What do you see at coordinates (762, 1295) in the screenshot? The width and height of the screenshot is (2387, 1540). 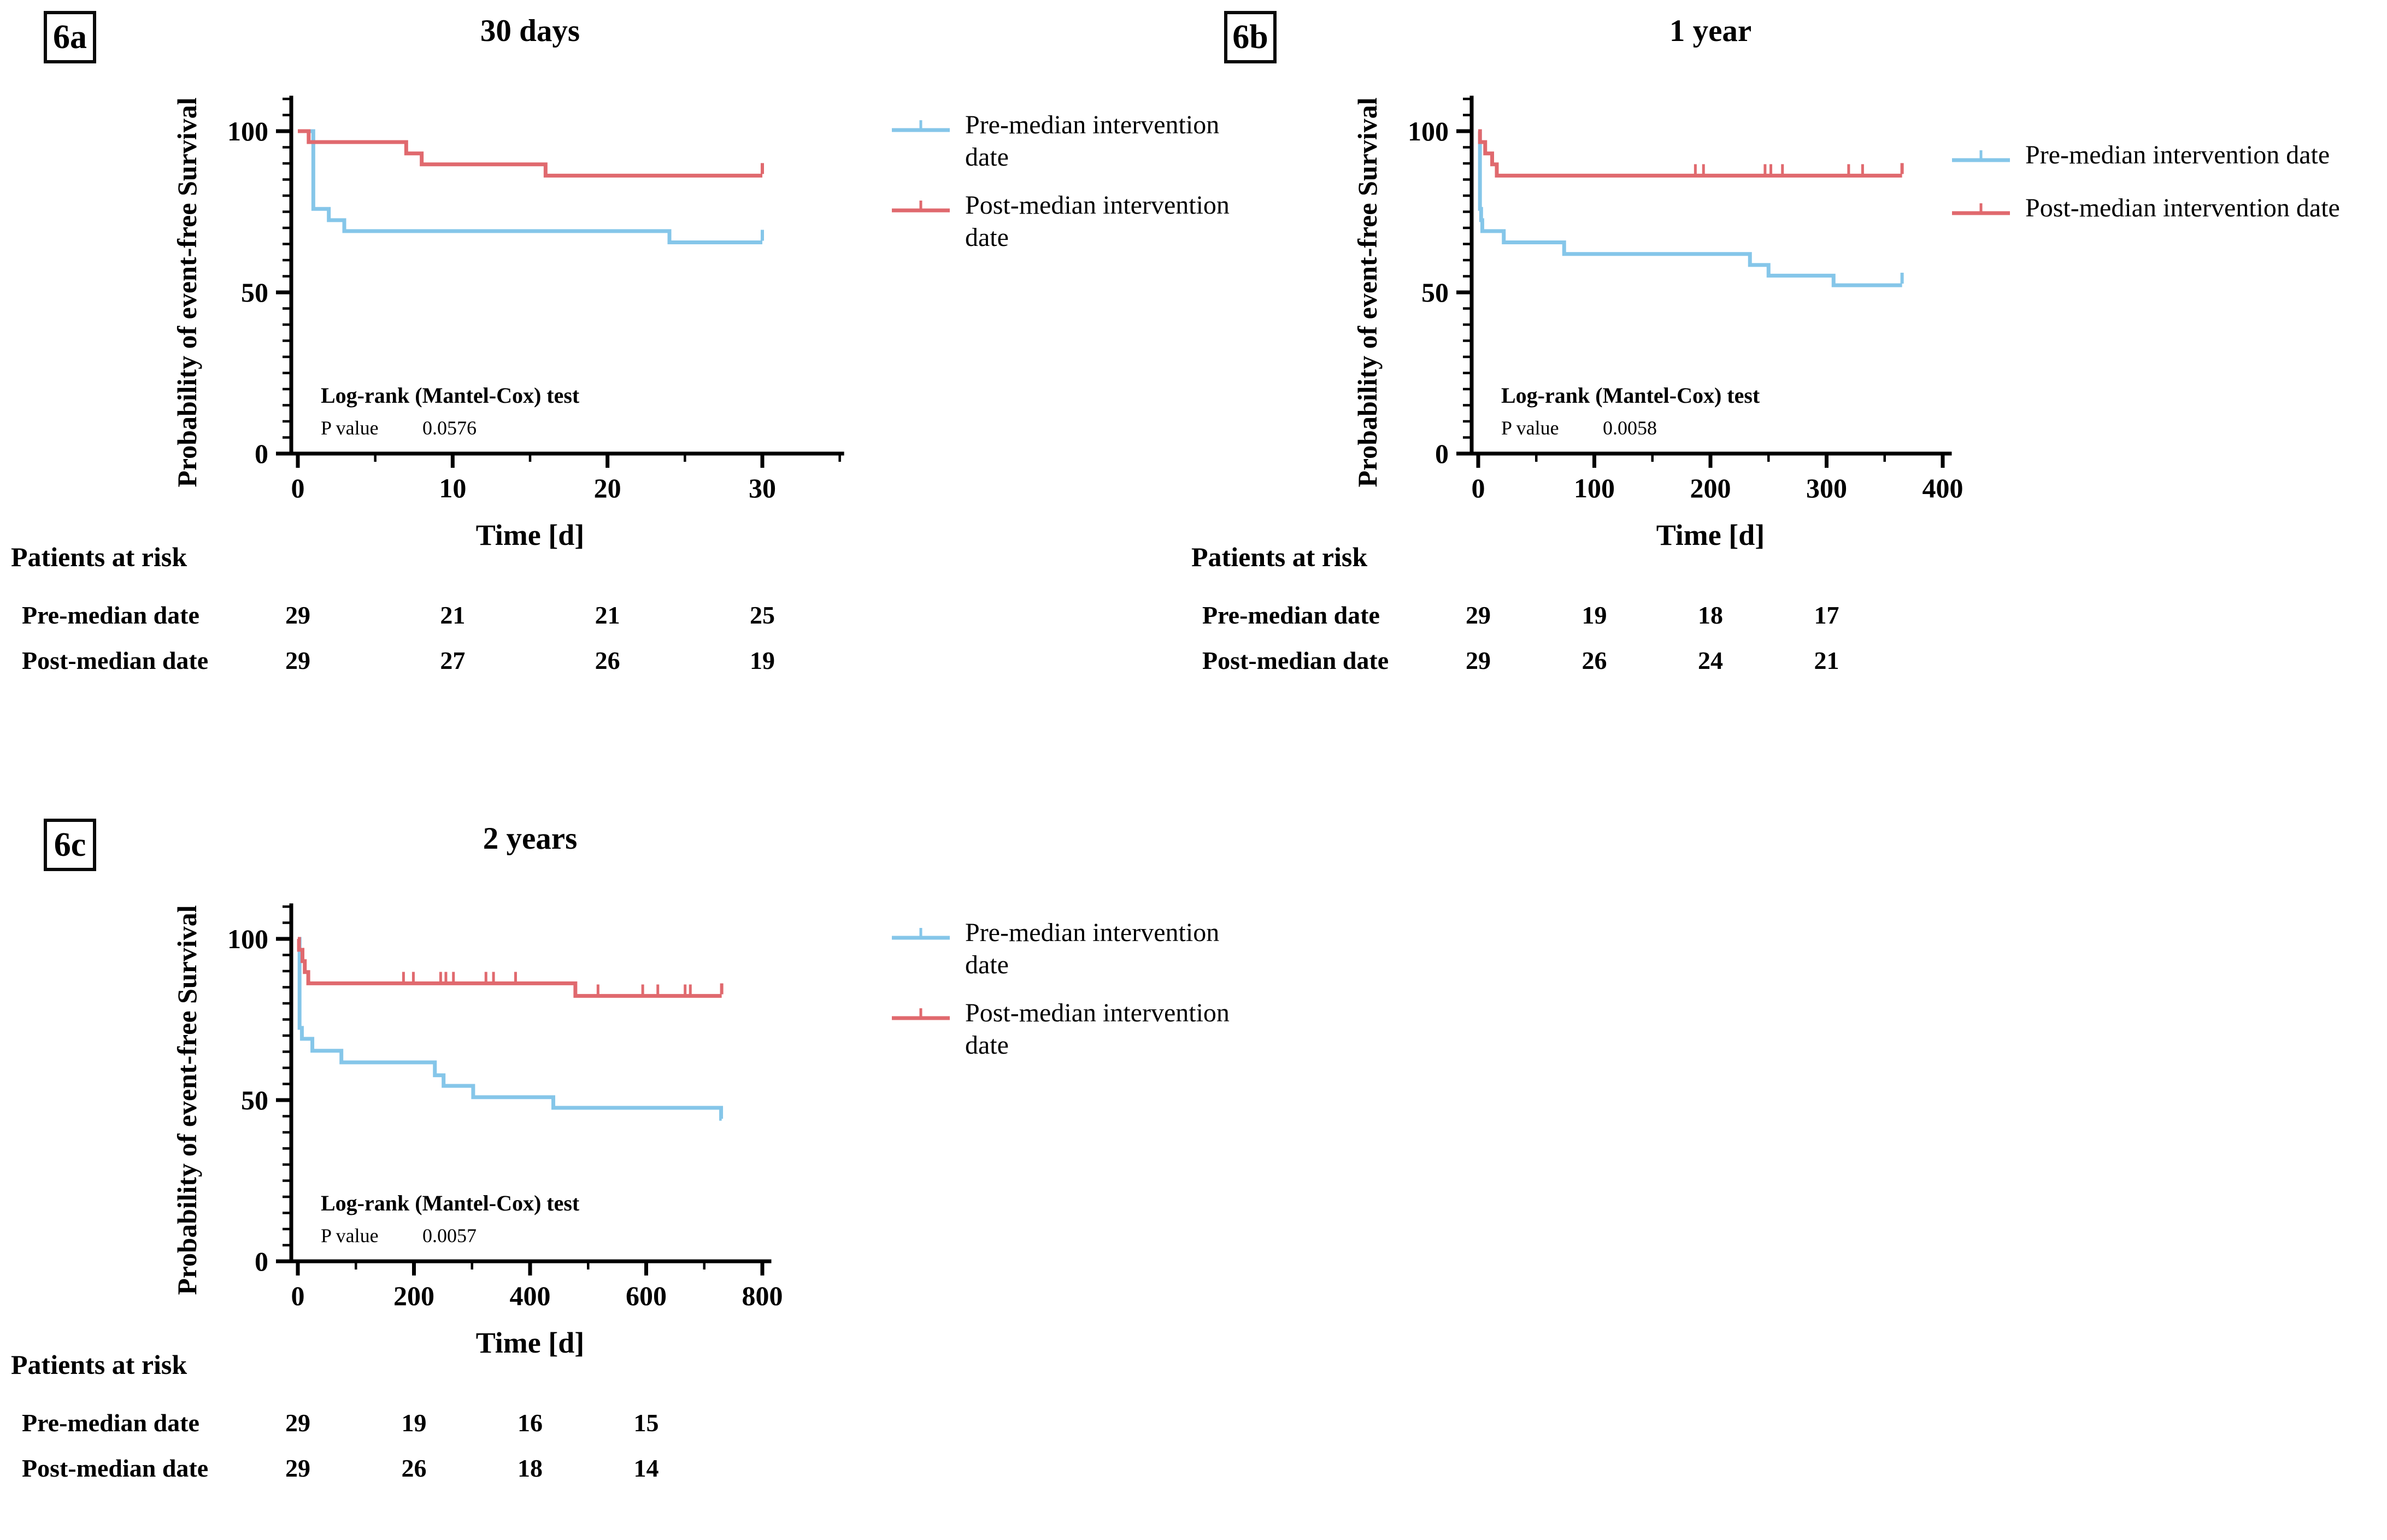 I see `svg-text: 800` at bounding box center [762, 1295].